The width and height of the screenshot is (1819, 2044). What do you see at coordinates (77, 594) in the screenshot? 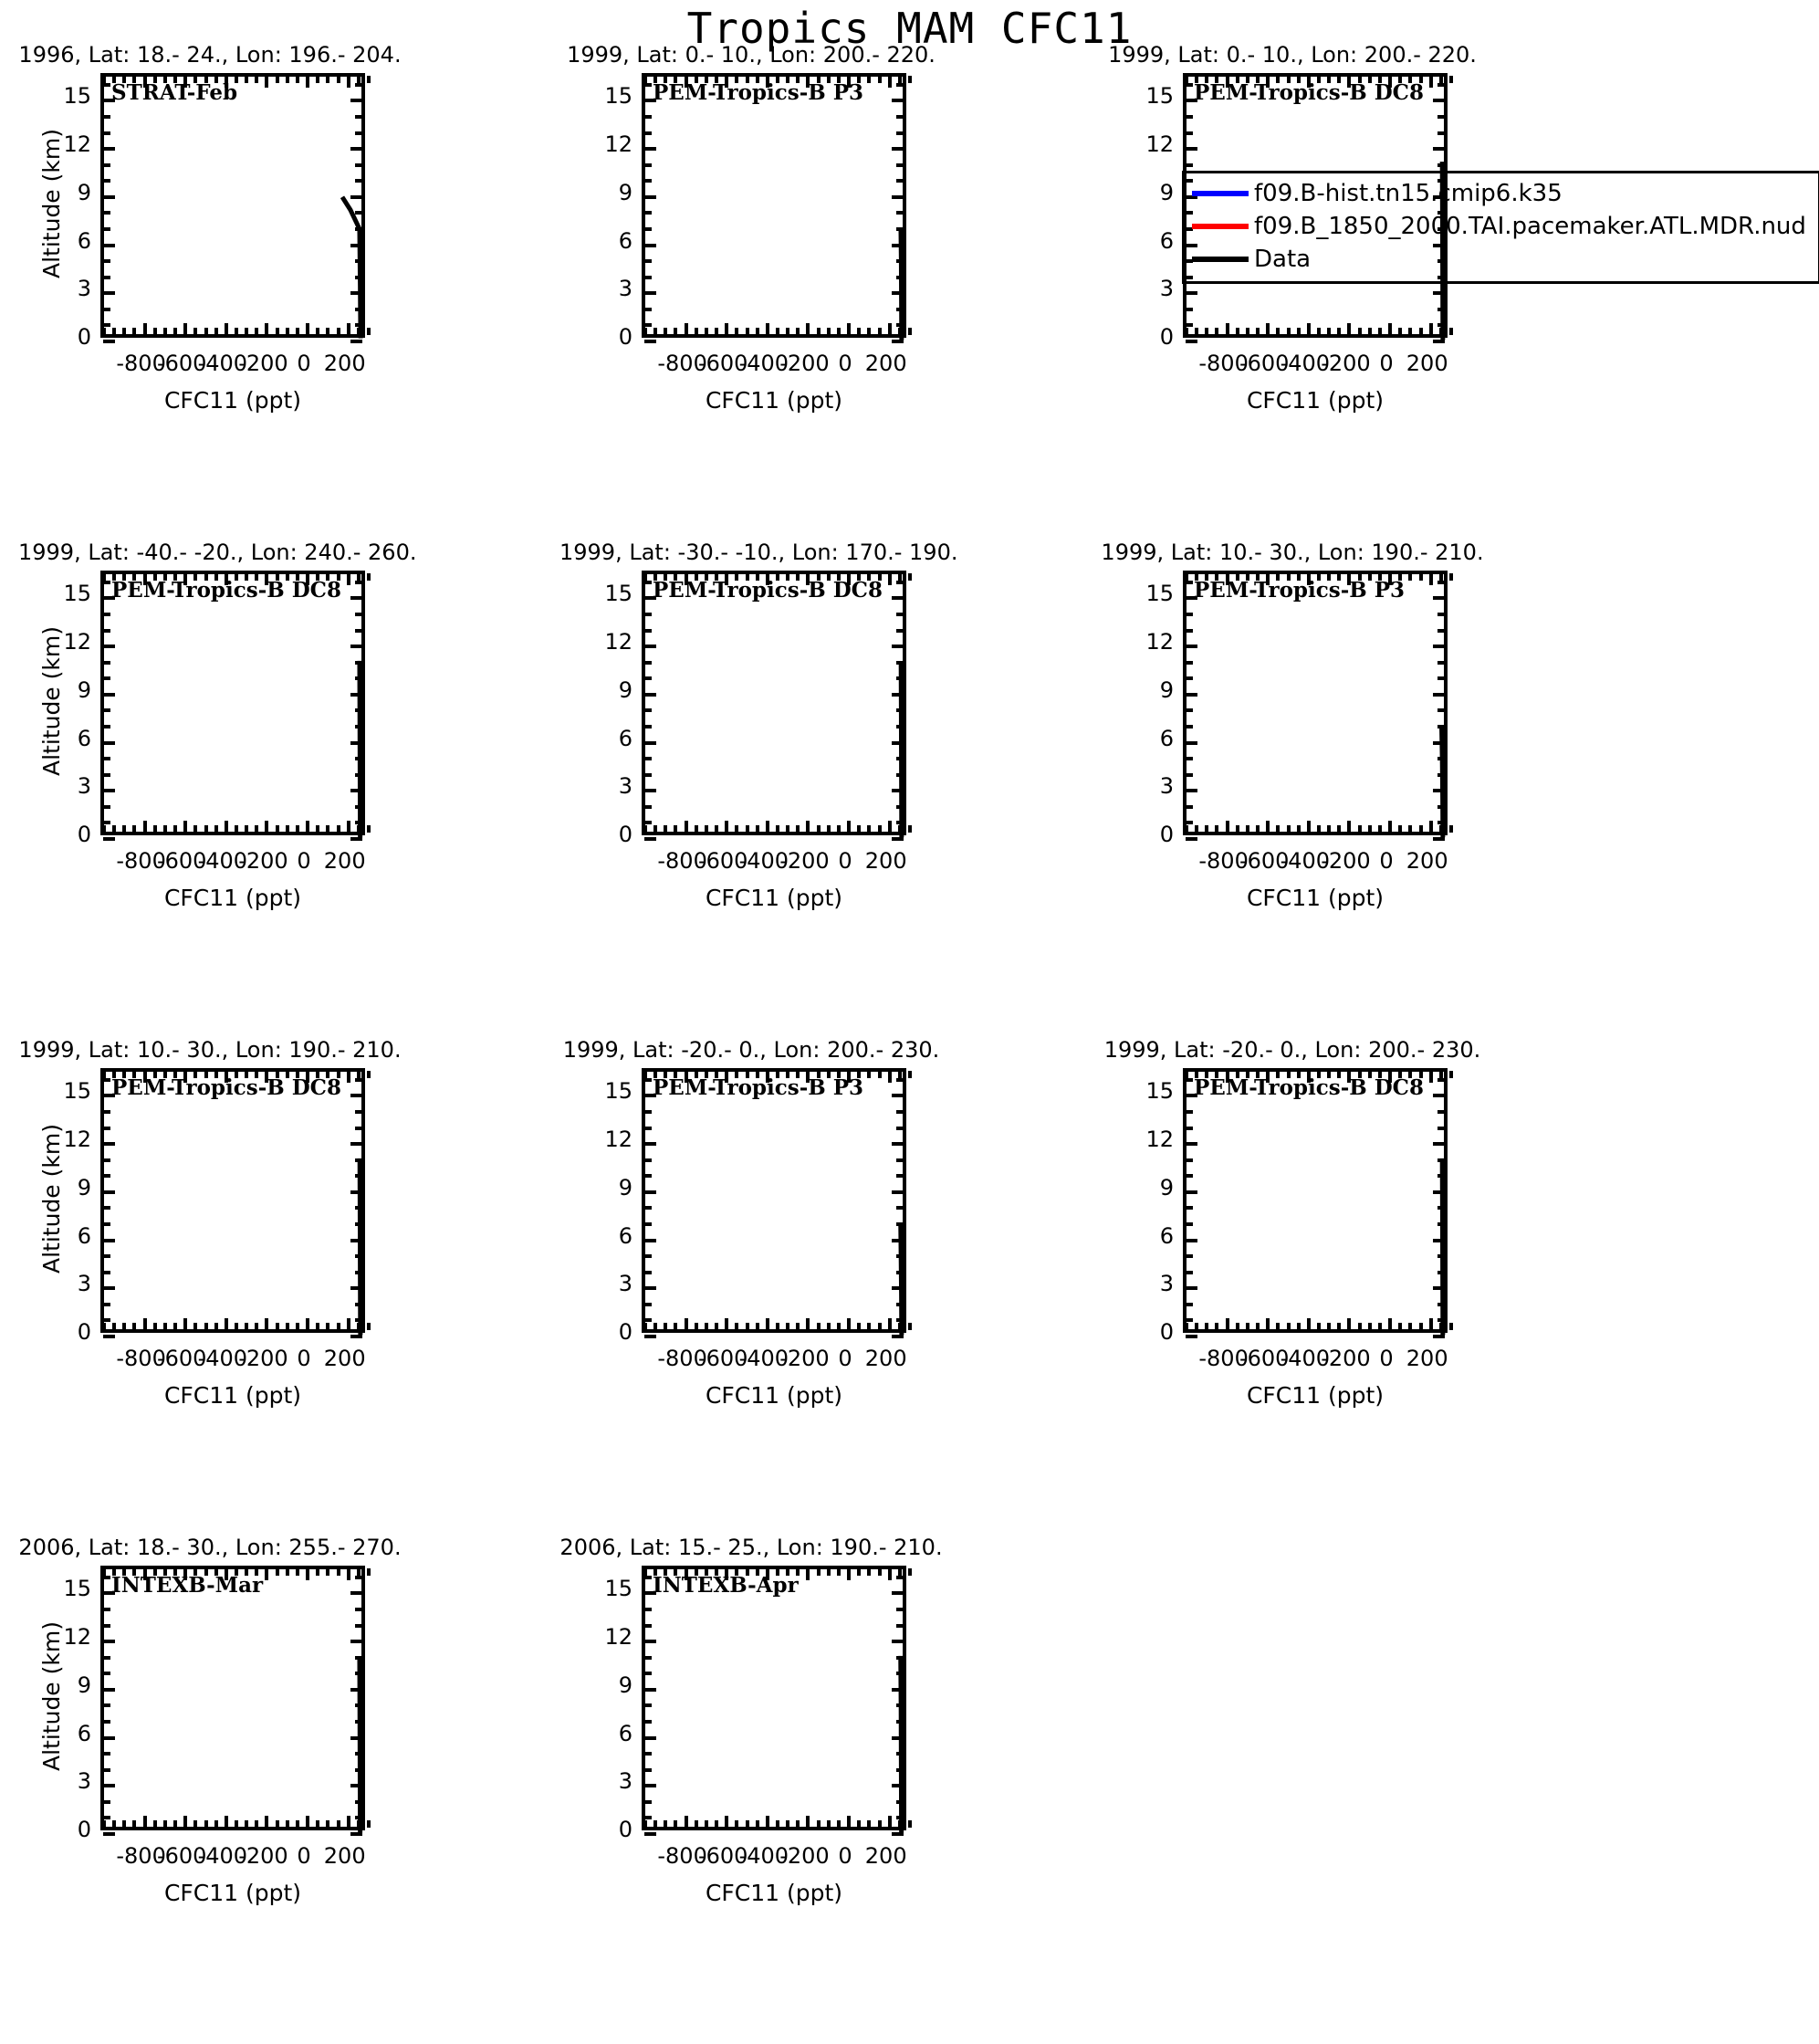
I see `y-axis-tick-label: 15` at bounding box center [77, 594].